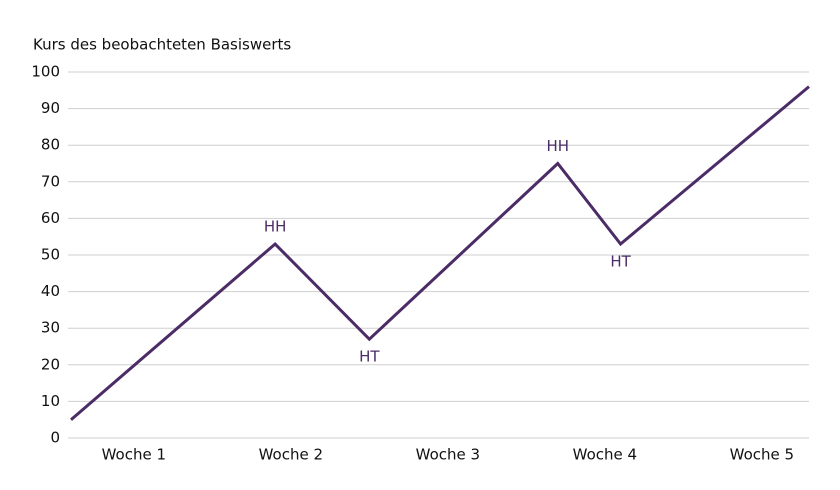 The image size is (840, 490). Describe the element at coordinates (50, 108) in the screenshot. I see `y-tick-label: 90` at that location.